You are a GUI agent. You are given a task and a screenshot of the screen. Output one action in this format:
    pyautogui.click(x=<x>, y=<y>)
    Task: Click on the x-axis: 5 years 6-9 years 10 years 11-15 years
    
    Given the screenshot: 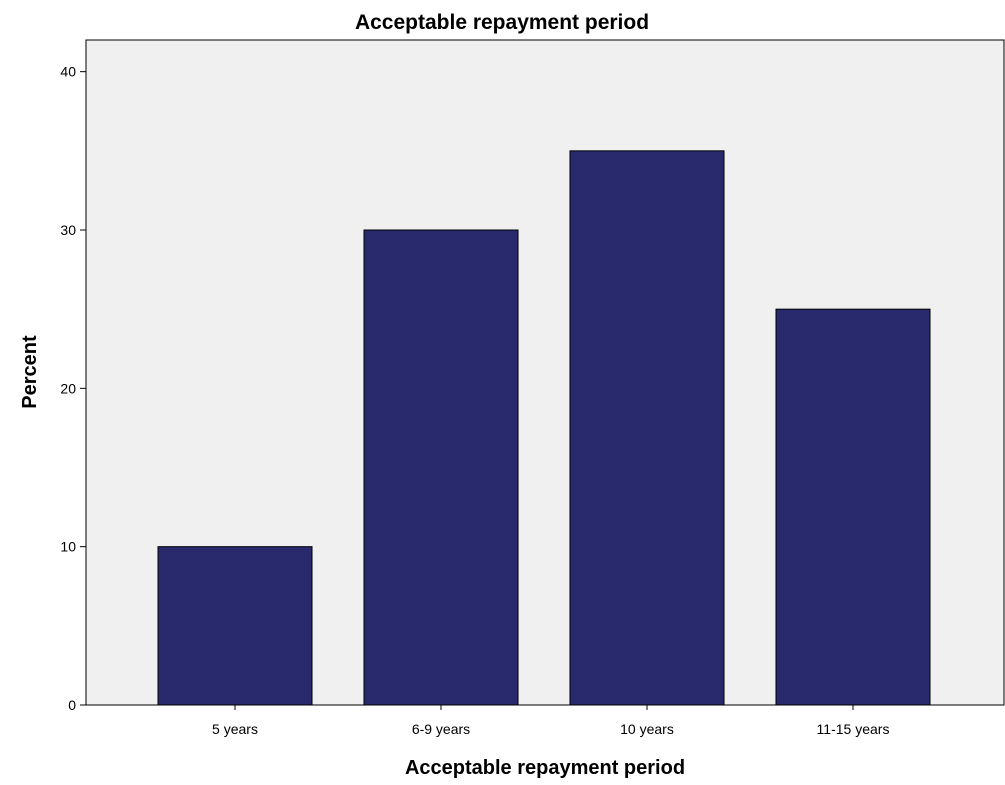 What is the action you would take?
    pyautogui.click(x=550, y=721)
    